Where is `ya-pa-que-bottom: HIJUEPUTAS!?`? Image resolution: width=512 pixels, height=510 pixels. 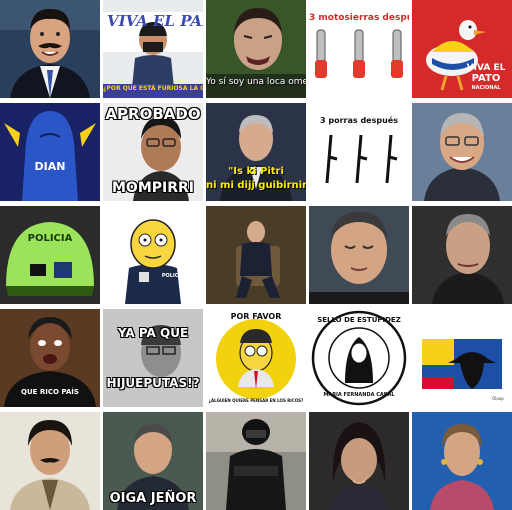 ya-pa-que-bottom: HIJUEPUTAS!? is located at coordinates (153, 383).